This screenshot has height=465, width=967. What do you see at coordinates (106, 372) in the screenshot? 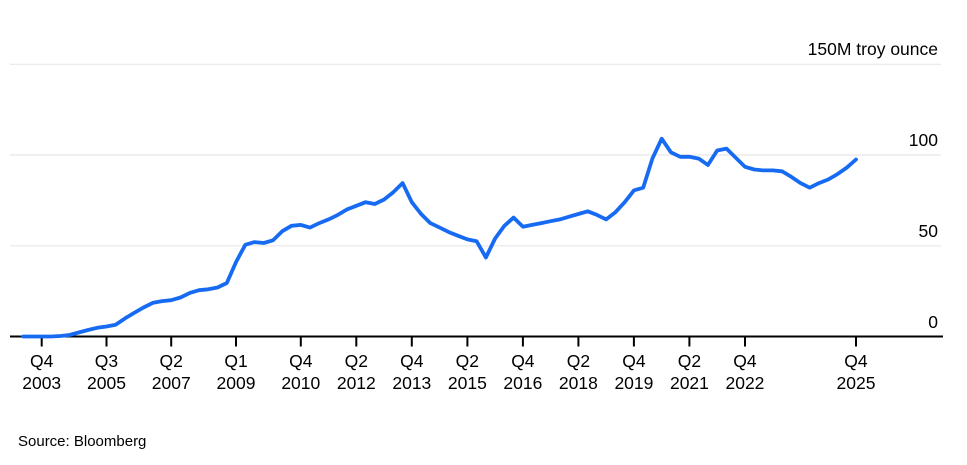
I see `x-tick-label: Q3 2005` at bounding box center [106, 372].